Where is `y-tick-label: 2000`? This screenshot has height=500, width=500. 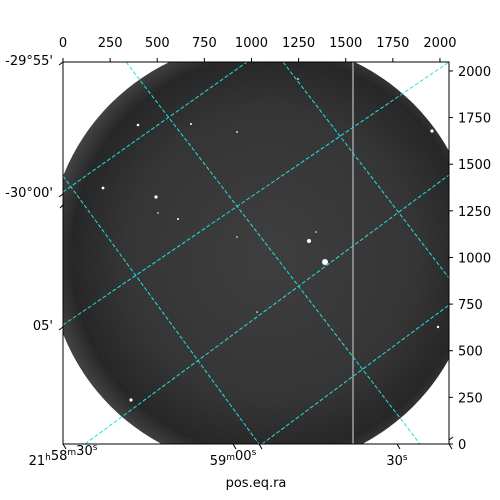 y-tick-label: 2000 is located at coordinates (474, 72).